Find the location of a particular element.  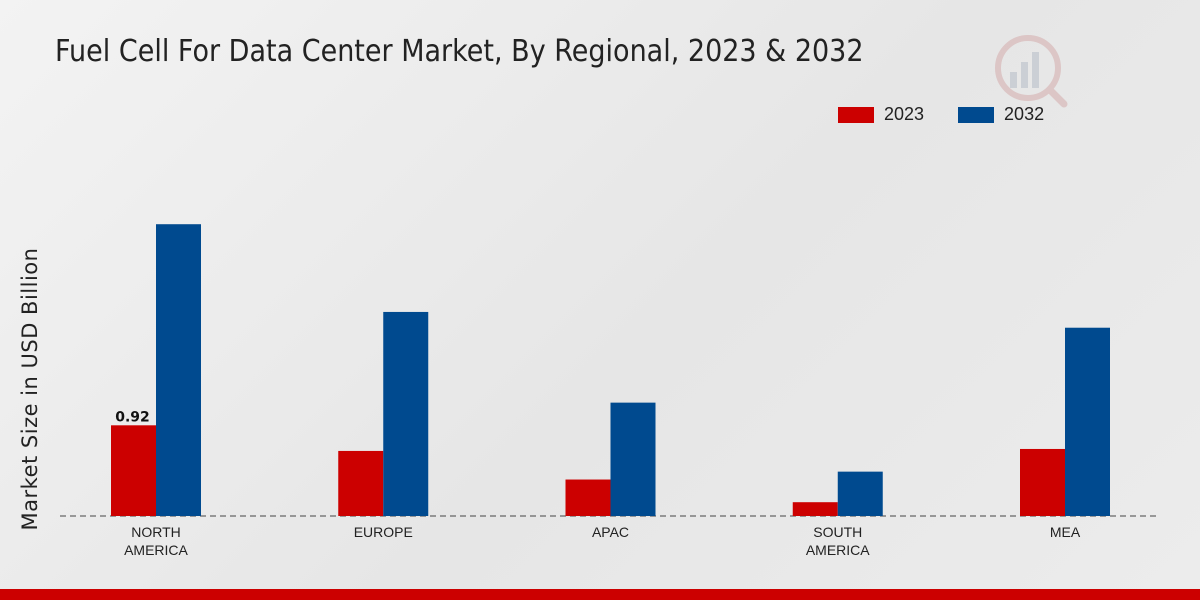

x-tick-label-line: EUROPE is located at coordinates (383, 532).